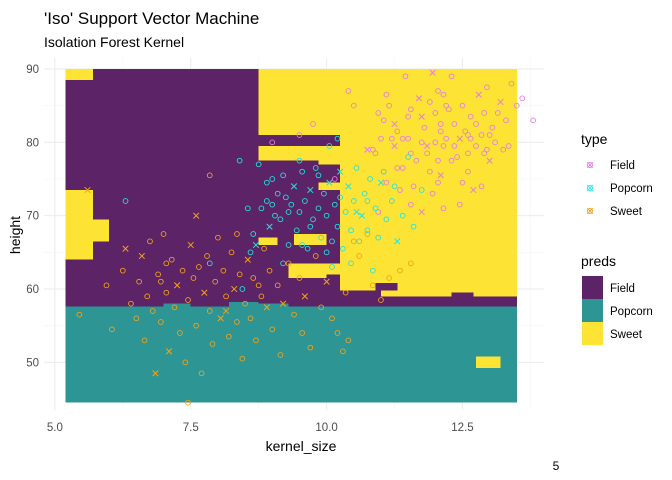  Describe the element at coordinates (598, 261) in the screenshot. I see `legend-title-preds: preds` at that location.